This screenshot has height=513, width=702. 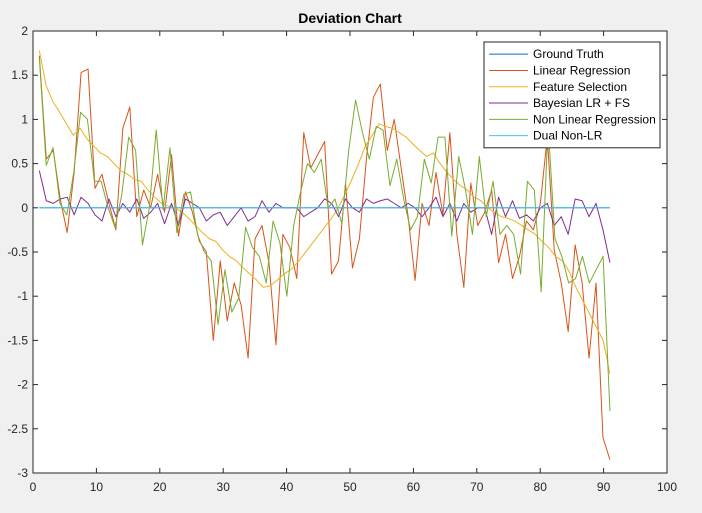 I want to click on y-tick-label: 1, so click(x=24, y=119).